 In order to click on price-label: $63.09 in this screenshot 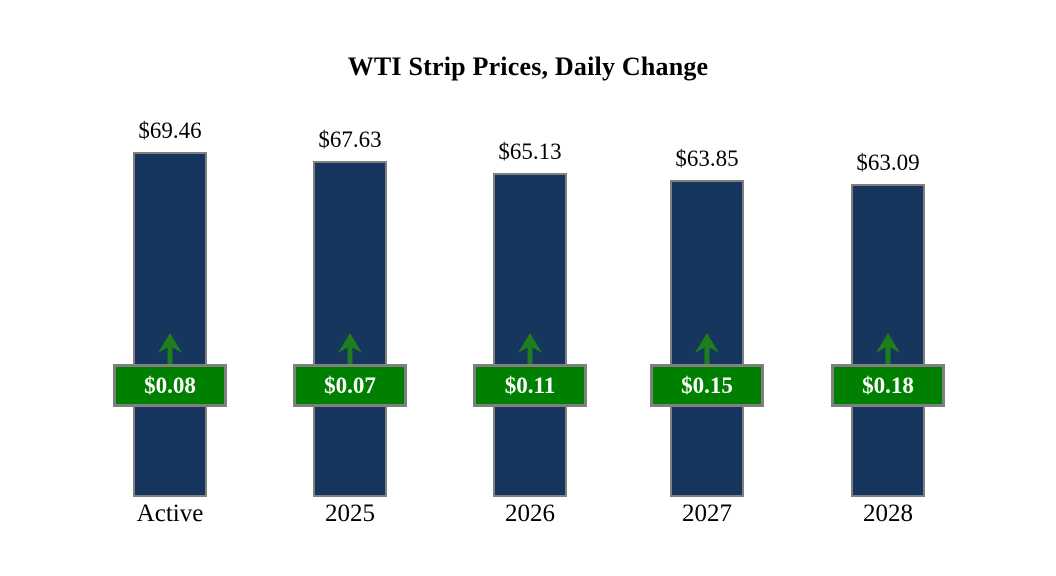, I will do `click(888, 162)`.